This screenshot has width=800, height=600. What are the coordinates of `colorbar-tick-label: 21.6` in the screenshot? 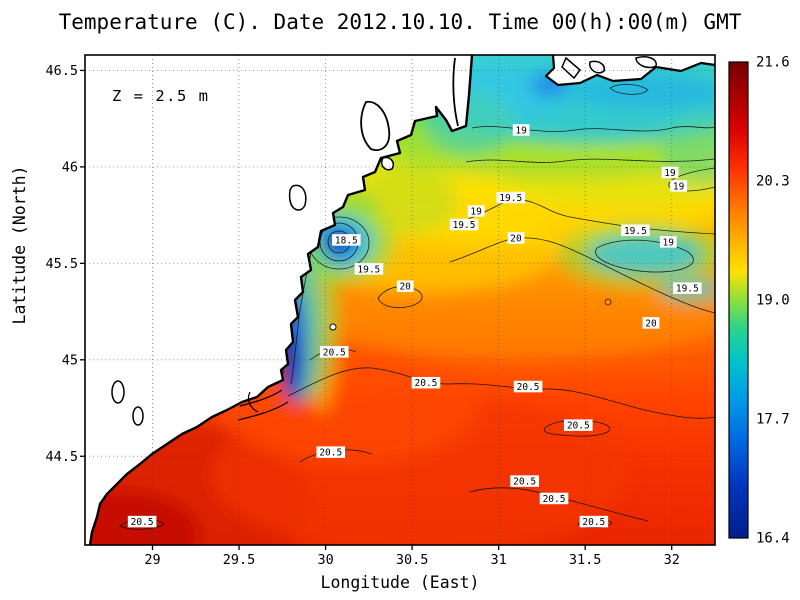 It's located at (773, 63).